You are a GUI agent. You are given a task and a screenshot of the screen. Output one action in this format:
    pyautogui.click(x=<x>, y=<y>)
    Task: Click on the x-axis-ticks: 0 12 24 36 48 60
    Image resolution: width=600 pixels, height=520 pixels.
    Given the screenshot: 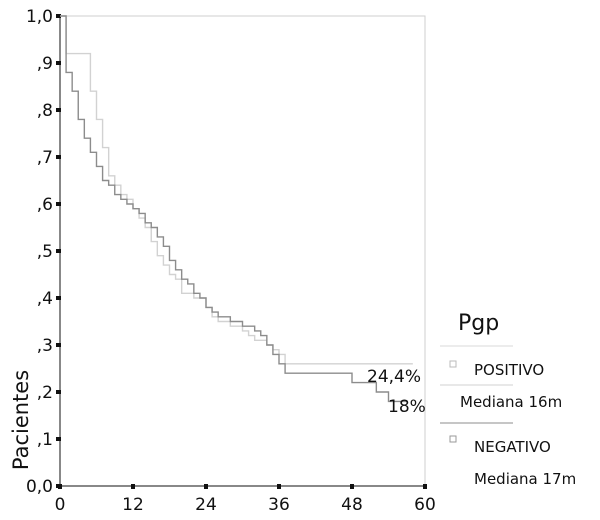 What is the action you would take?
    pyautogui.click(x=245, y=499)
    